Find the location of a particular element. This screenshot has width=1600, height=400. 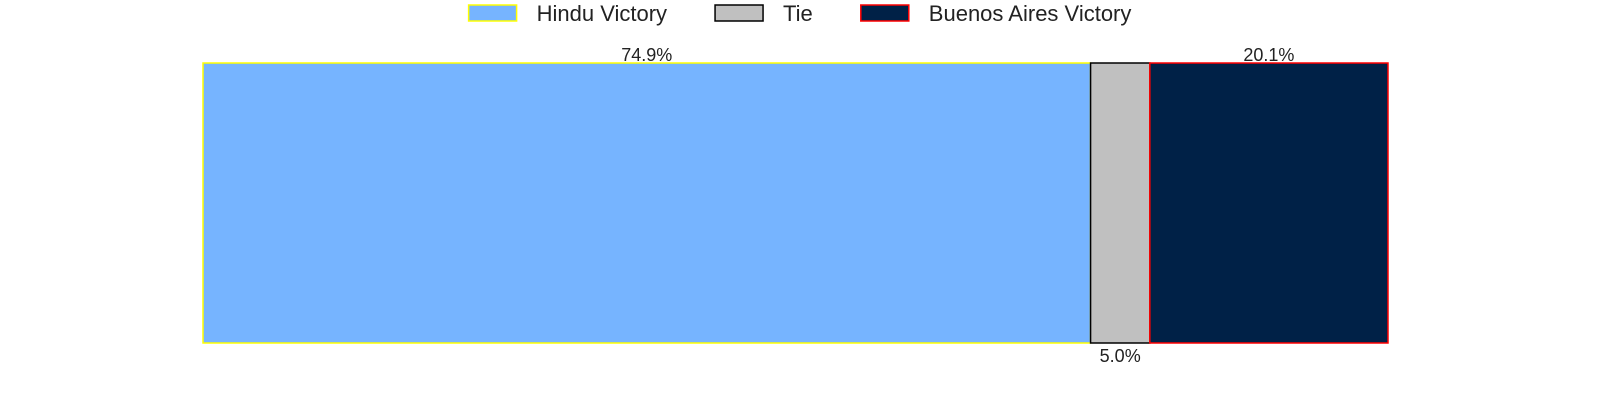

legend-item-buenos-aires-victory: Buenos Aires Victory is located at coordinates (996, 13).